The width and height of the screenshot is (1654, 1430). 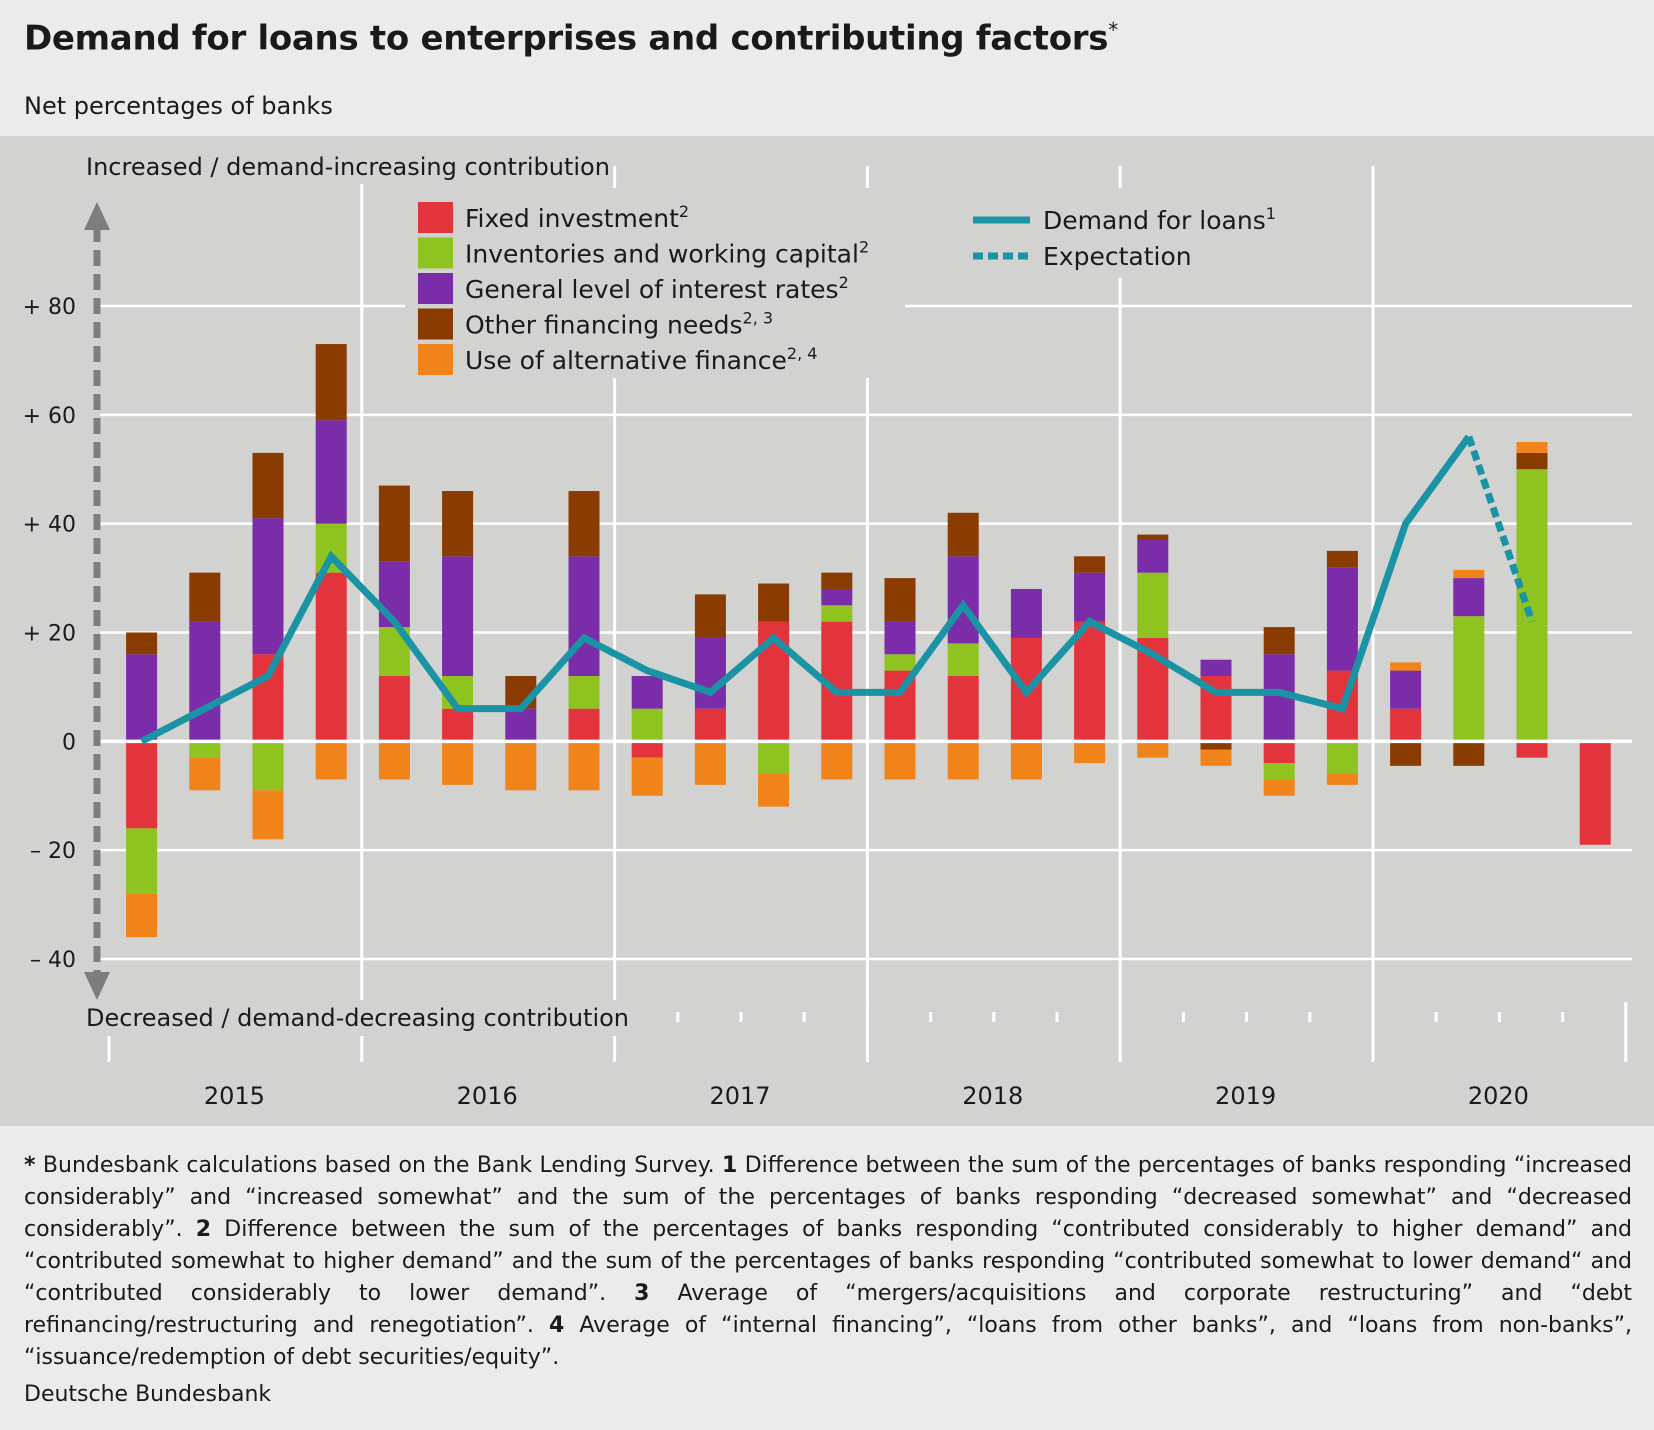 What do you see at coordinates (49, 307) in the screenshot?
I see `y-tick-label: + 80` at bounding box center [49, 307].